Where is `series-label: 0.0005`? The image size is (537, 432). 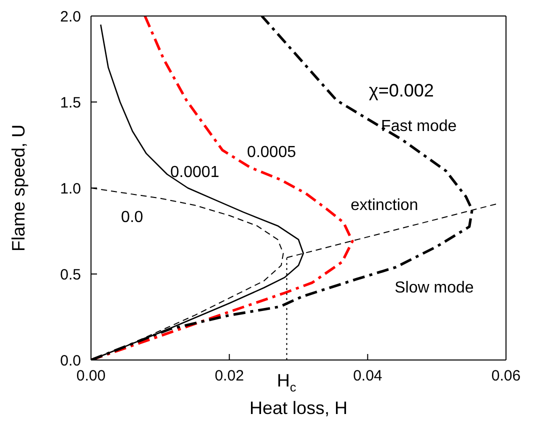
series-label: 0.0005 is located at coordinates (271, 152).